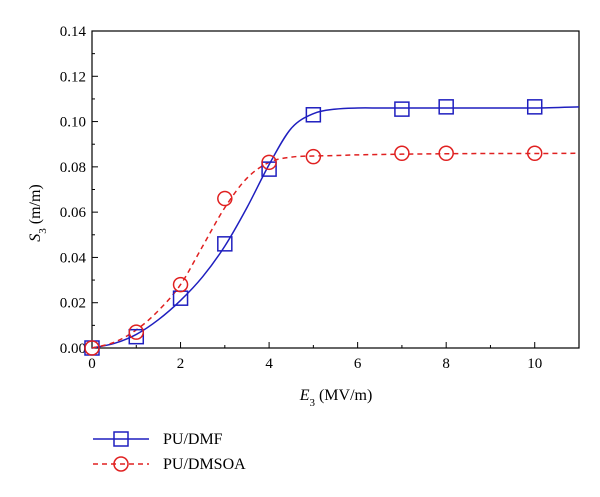 The image size is (600, 497). I want to click on x-tick-label: 2, so click(181, 364).